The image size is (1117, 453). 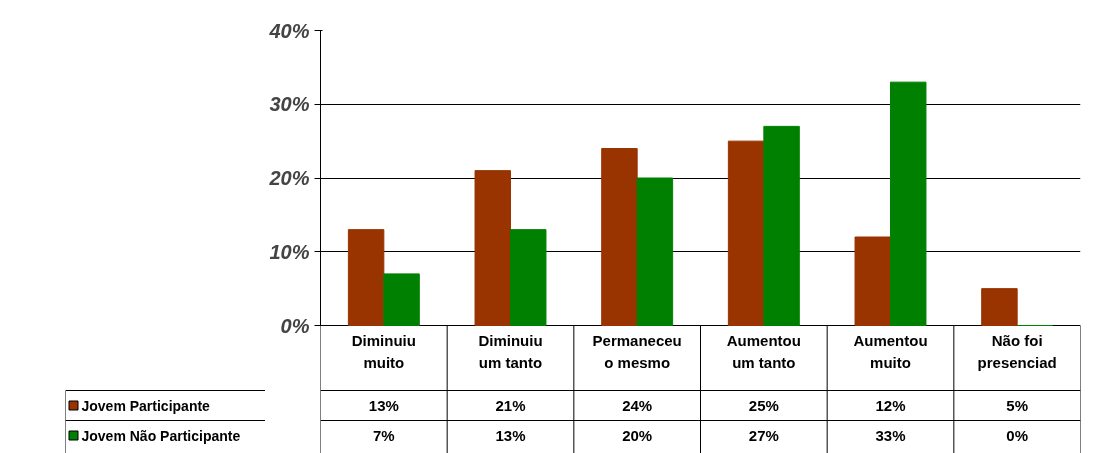 I want to click on legend-label: Jovem Não Participante, so click(x=161, y=435).